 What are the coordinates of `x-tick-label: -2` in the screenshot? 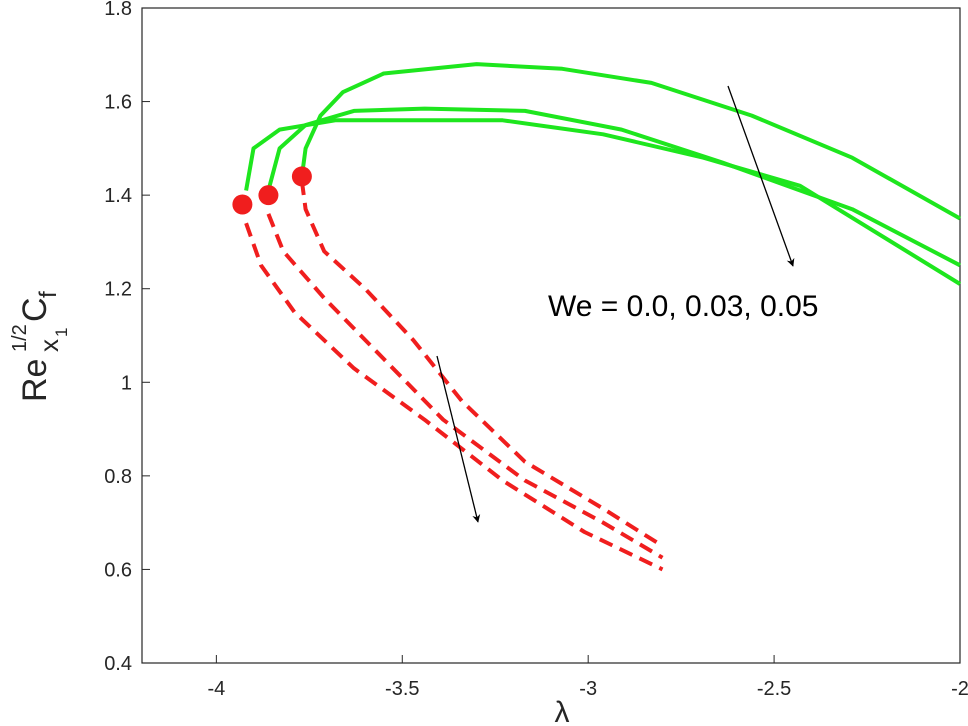 It's located at (959, 689).